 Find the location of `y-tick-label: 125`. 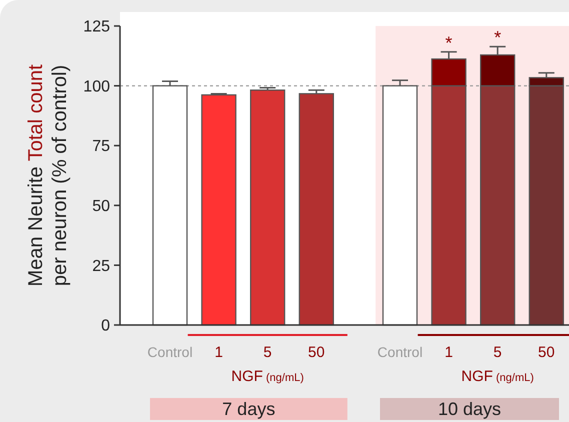

y-tick-label: 125 is located at coordinates (96, 27).